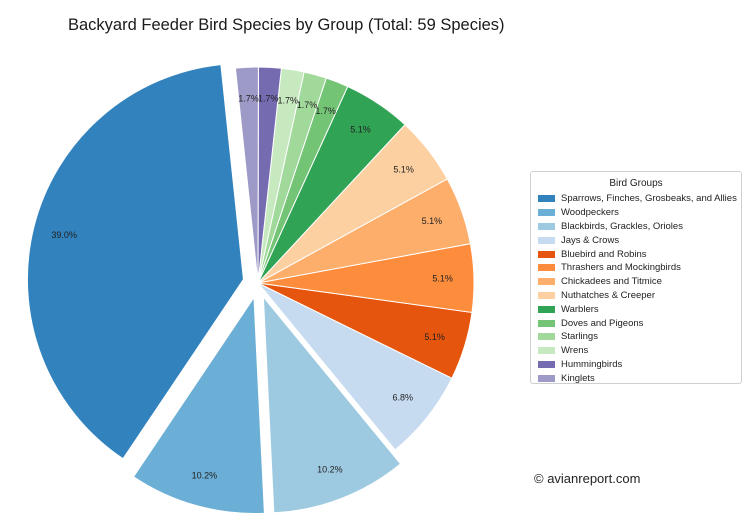 Image resolution: width=750 pixels, height=531 pixels. I want to click on slice-label-13: 1.7%, so click(268, 99).